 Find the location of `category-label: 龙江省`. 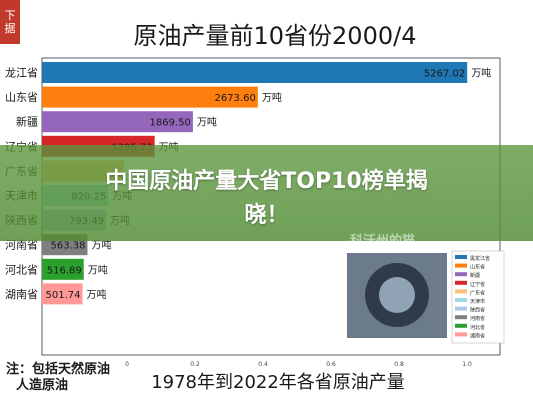

category-label: 龙江省 is located at coordinates (21, 73).